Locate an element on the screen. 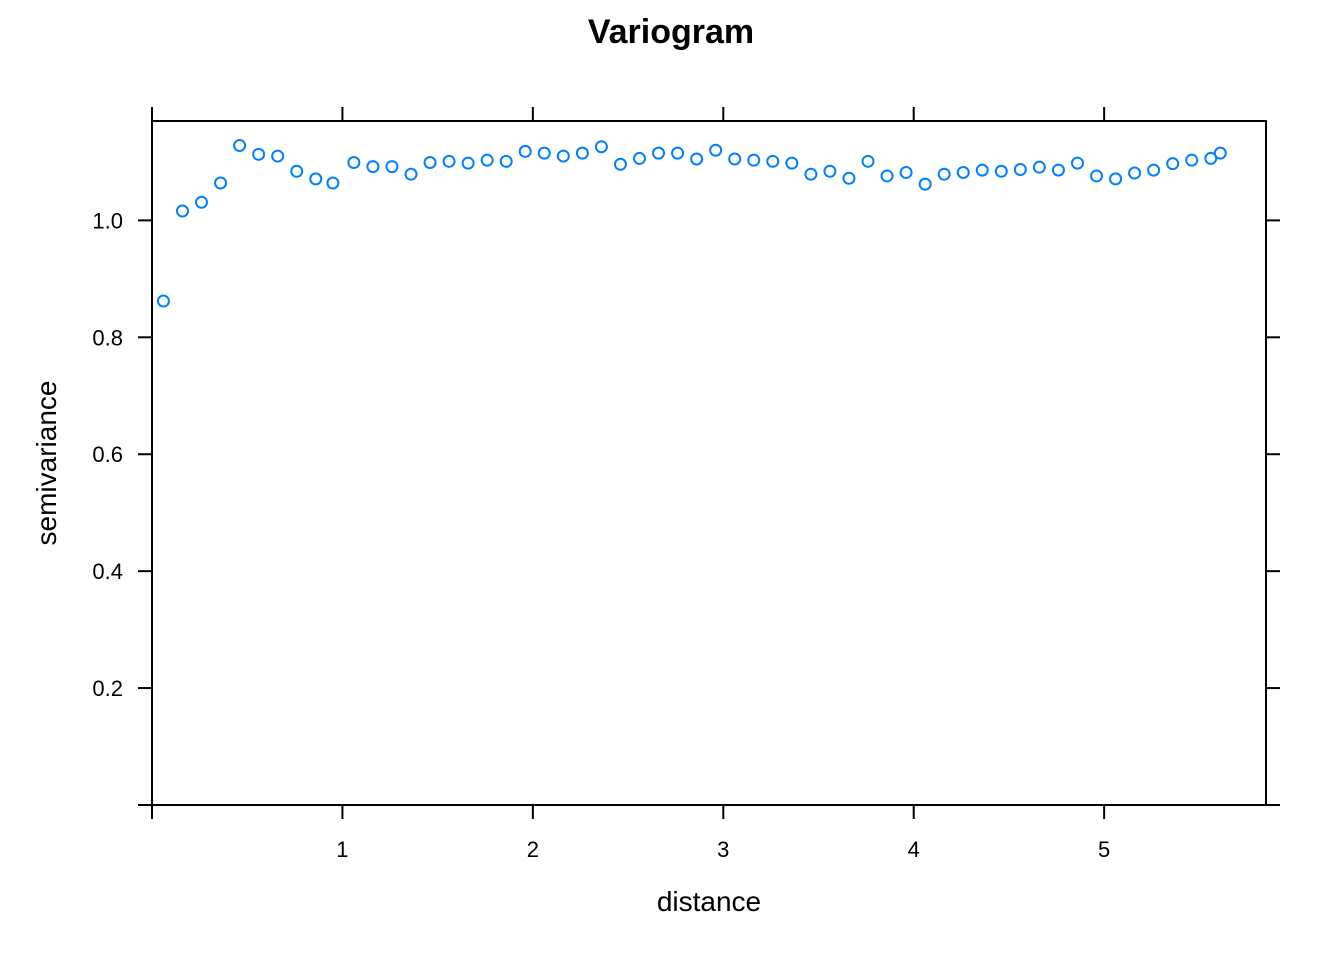  y-tick-label: 0.8 is located at coordinates (107, 337).